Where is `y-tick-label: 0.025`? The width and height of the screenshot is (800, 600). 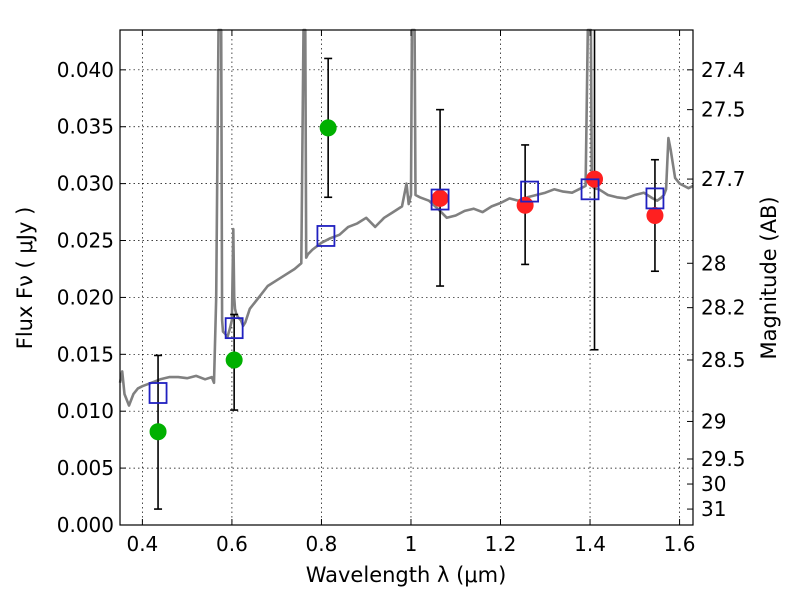 y-tick-label: 0.025 is located at coordinates (85, 241).